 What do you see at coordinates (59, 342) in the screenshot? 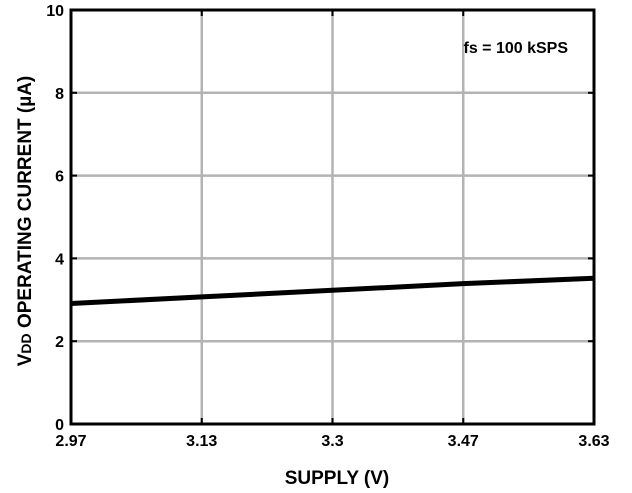
I see `y-tick-label: 2` at bounding box center [59, 342].